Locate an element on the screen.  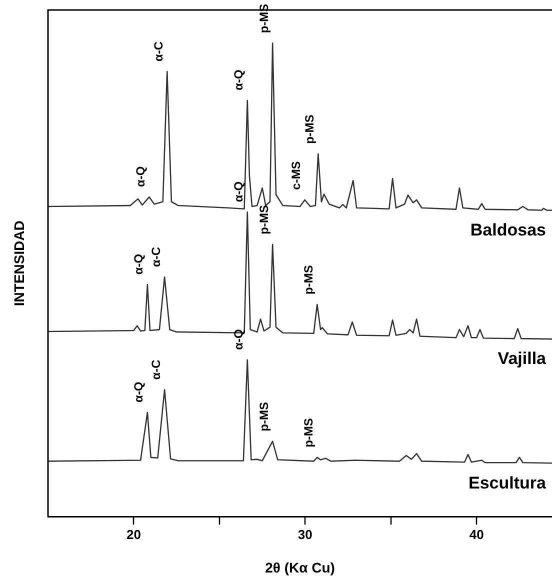
series-label: Vajilla is located at coordinates (522, 358).